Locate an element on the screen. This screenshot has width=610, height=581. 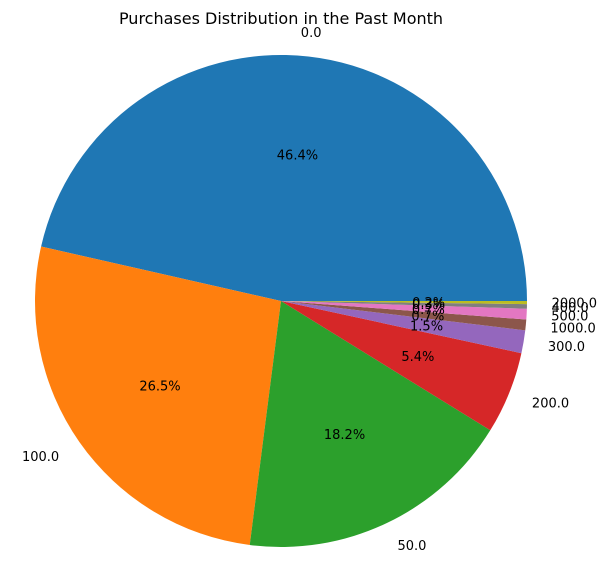
category-label: 1000.0 is located at coordinates (573, 328).